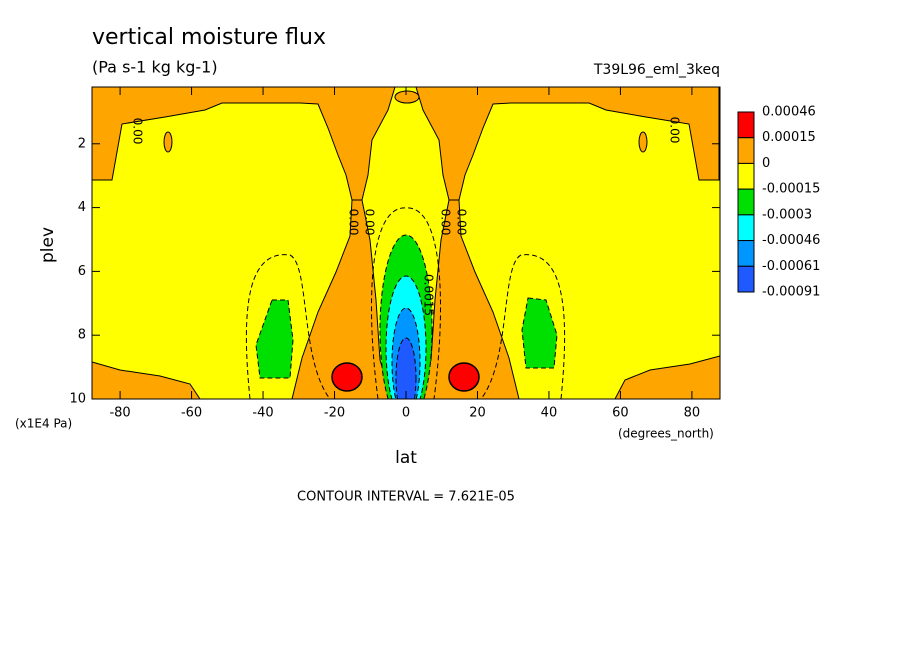  What do you see at coordinates (119, 413) in the screenshot?
I see `x-tick-label: -80` at bounding box center [119, 413].